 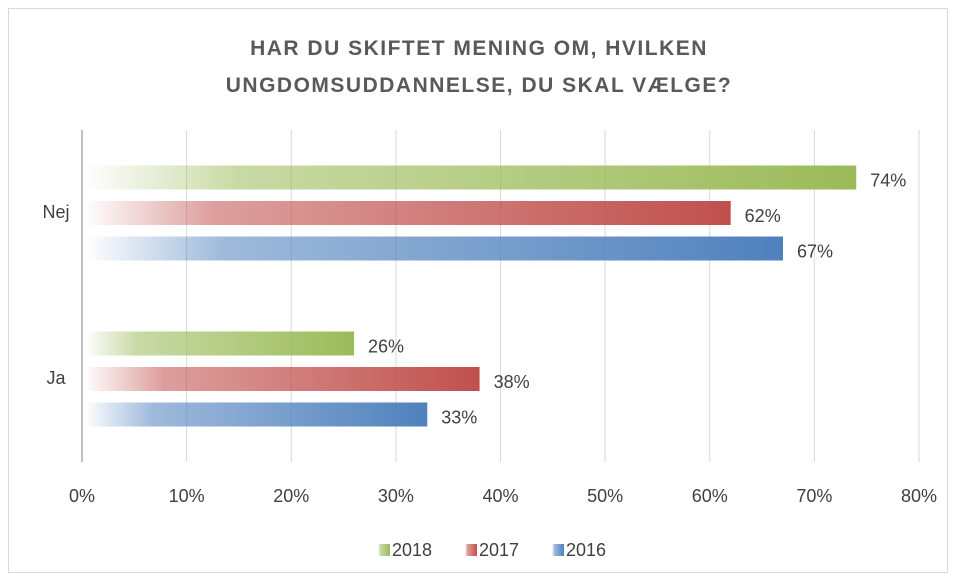 What do you see at coordinates (919, 496) in the screenshot?
I see `x-tick-label: 80%` at bounding box center [919, 496].